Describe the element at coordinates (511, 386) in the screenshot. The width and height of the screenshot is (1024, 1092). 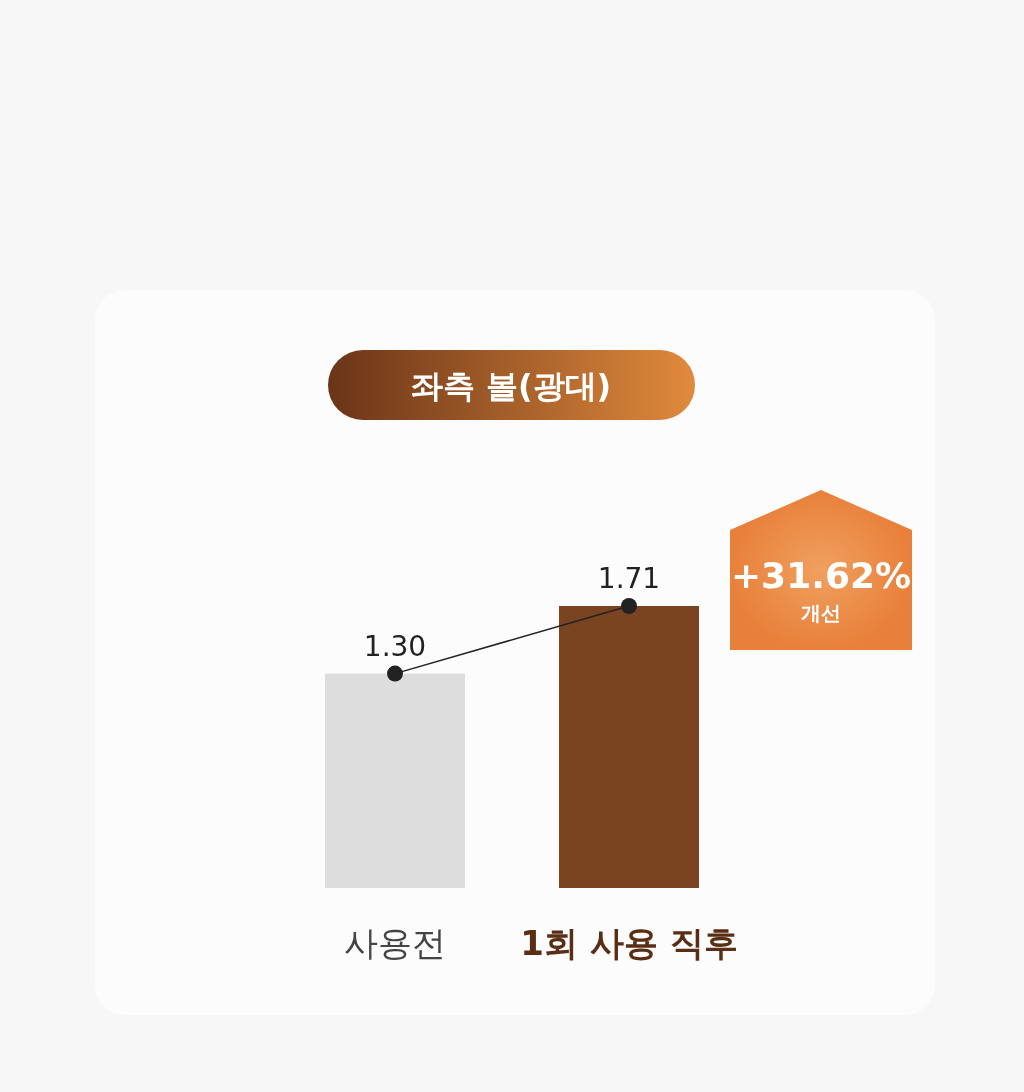
I see `chart-title: 좌측 볼(광대)` at that location.